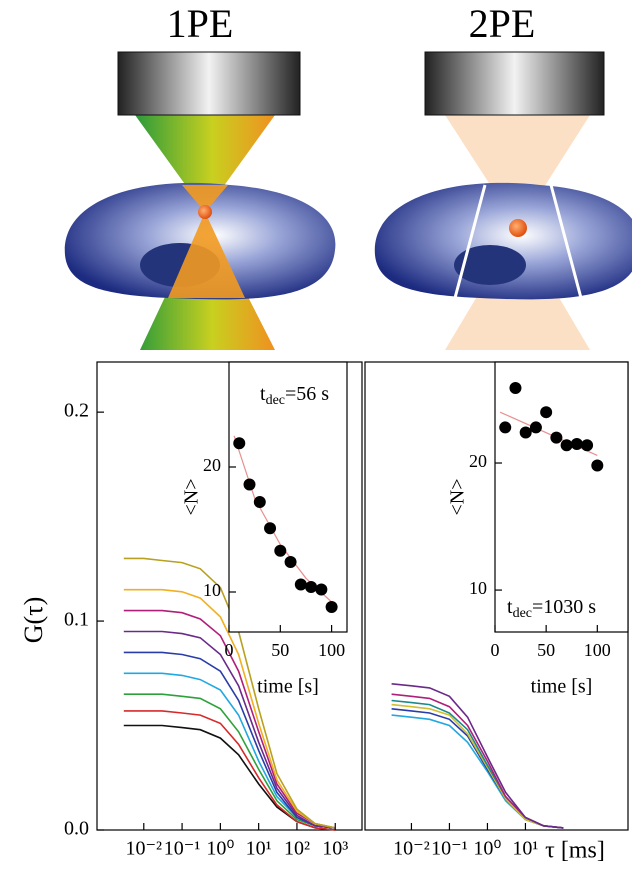 Image resolution: width=632 pixels, height=882 pixels. I want to click on x-axis-label: τ [ms], so click(575, 851).